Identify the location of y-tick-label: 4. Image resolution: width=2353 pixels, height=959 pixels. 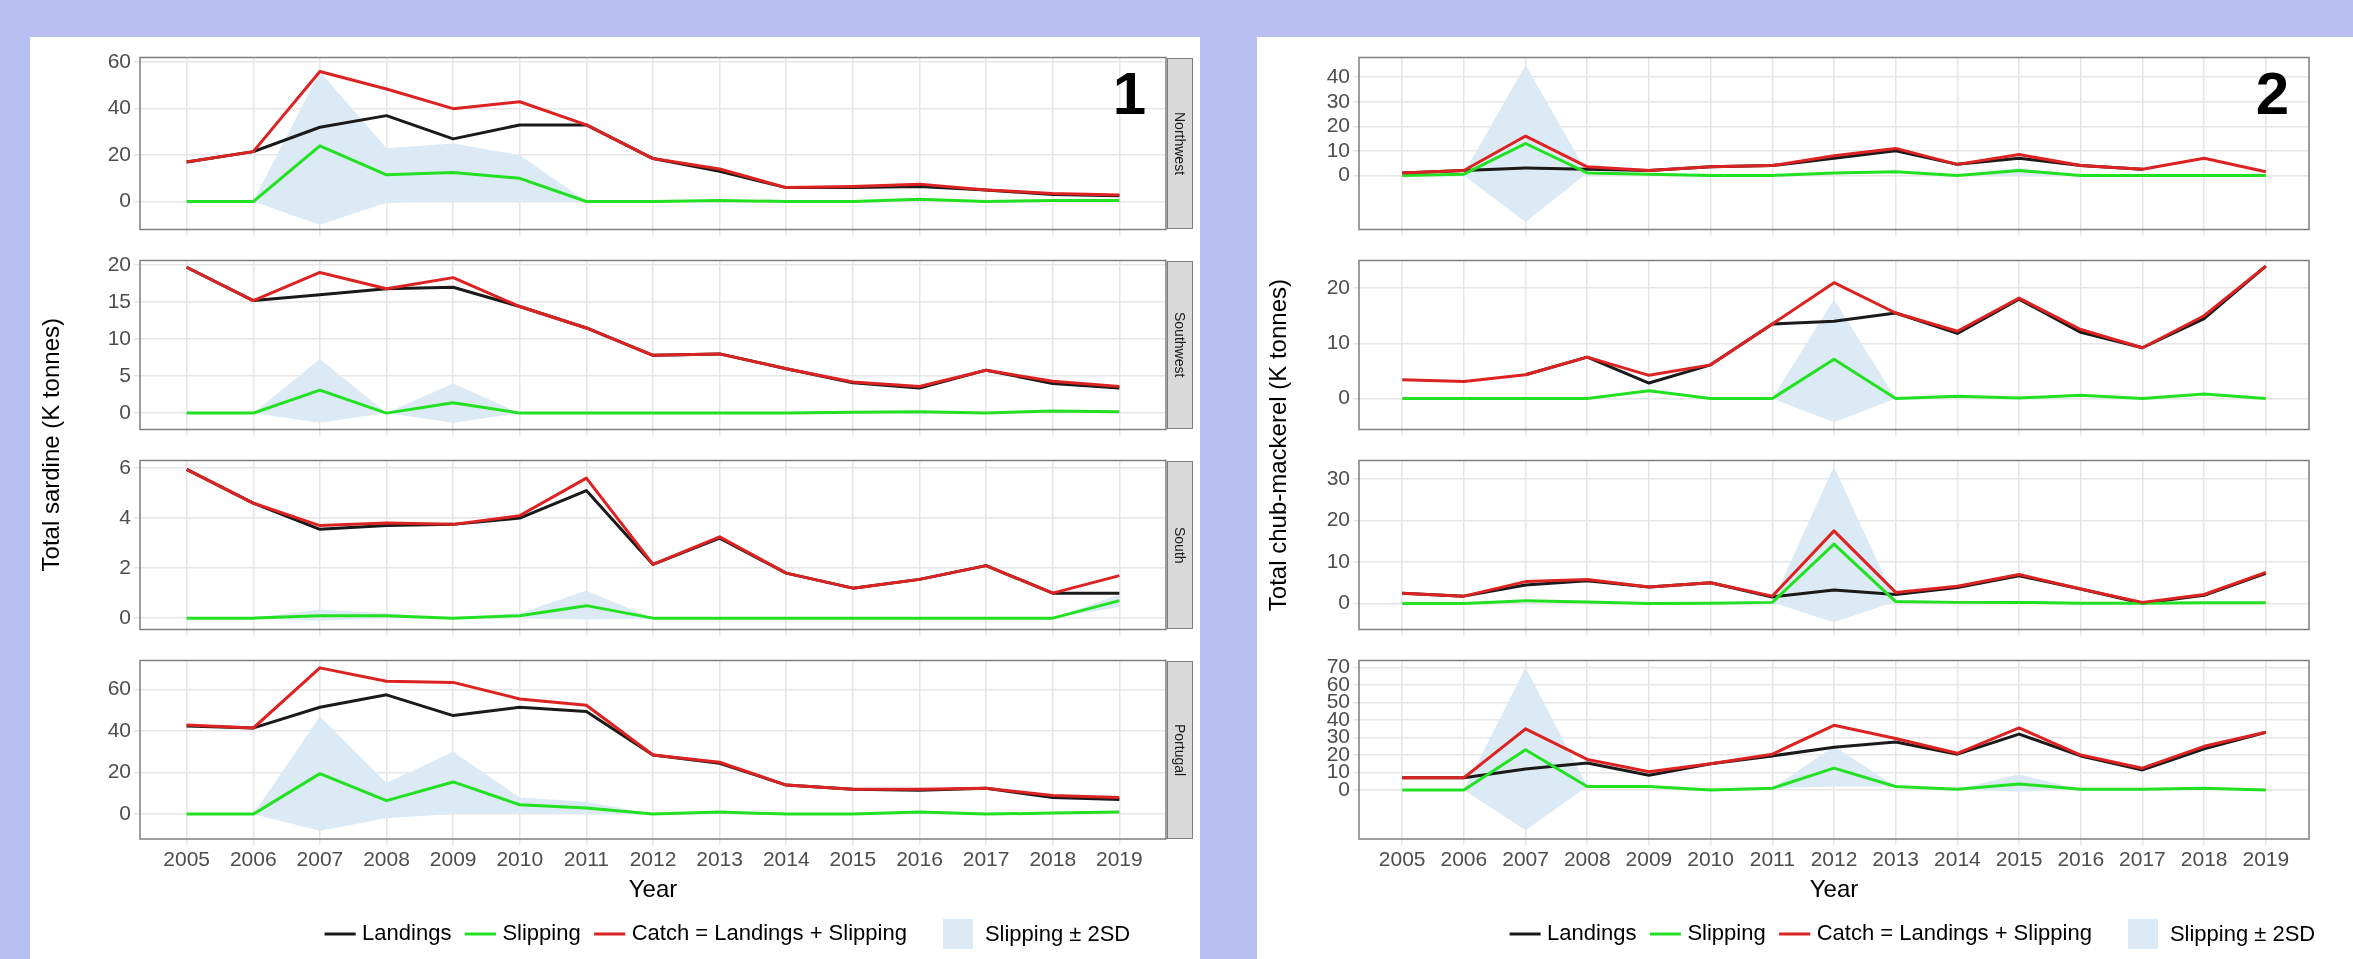
(125, 516).